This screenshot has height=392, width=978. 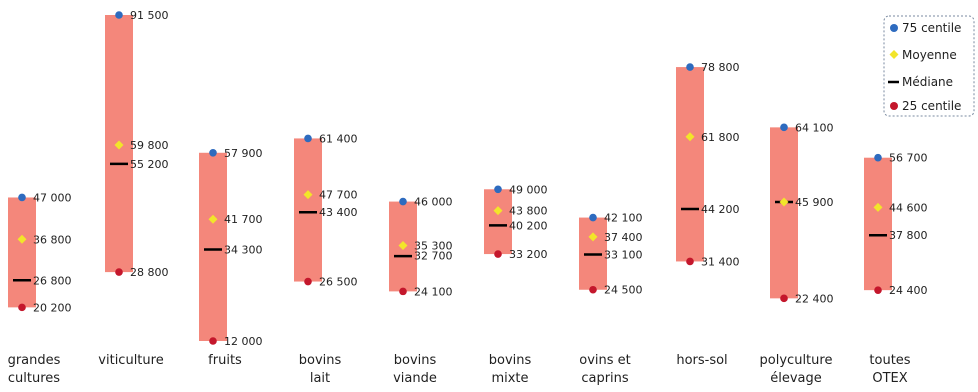 What do you see at coordinates (149, 272) in the screenshot?
I see `value-label-25-centile: 28 800` at bounding box center [149, 272].